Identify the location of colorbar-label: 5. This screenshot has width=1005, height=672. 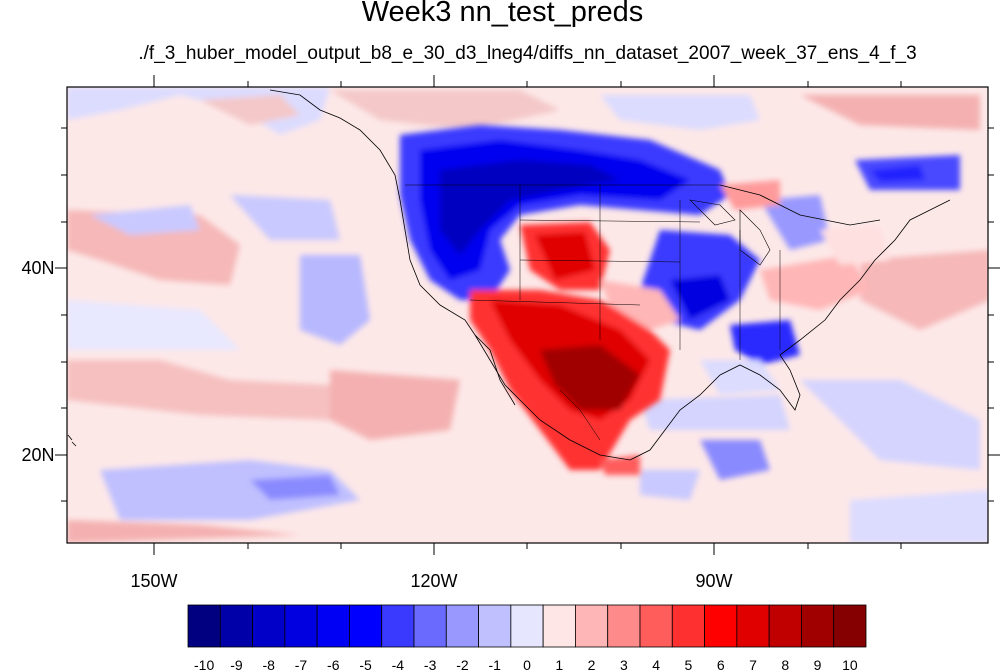
(689, 664).